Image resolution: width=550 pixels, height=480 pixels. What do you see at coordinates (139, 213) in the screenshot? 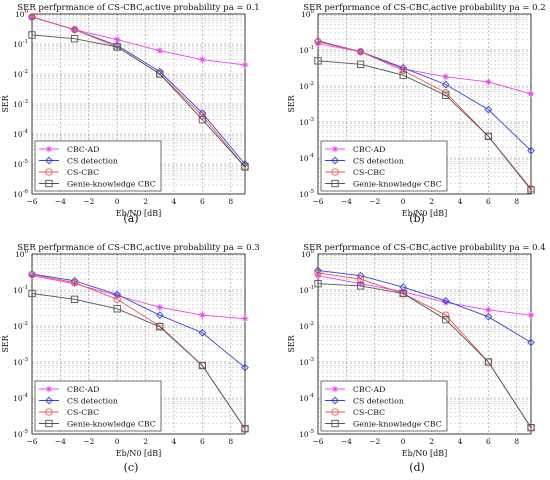
I see `x-axis-label: Eb/N0 [dB]` at bounding box center [139, 213].